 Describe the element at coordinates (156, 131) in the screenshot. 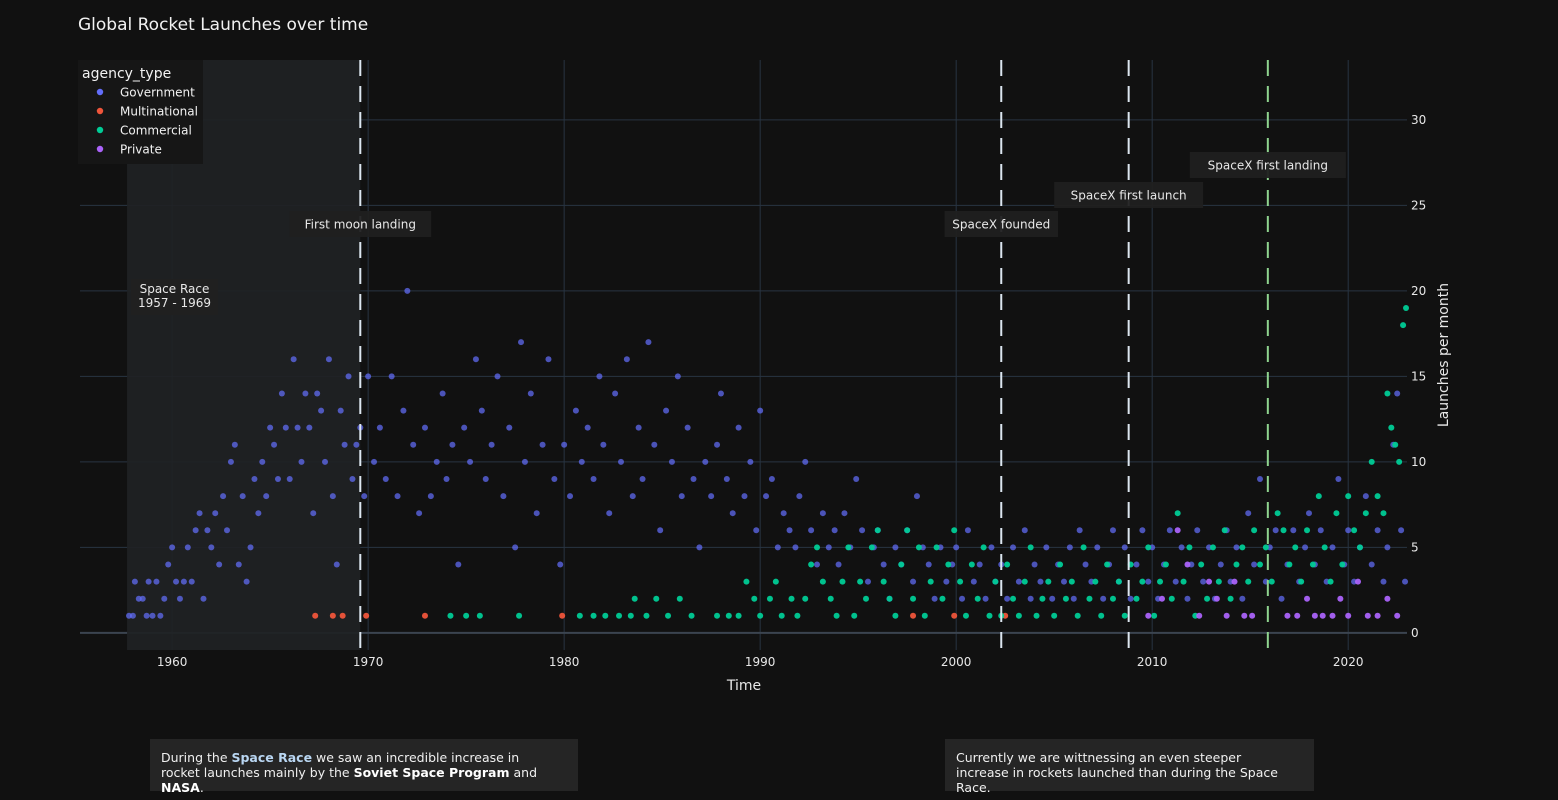

I see `legend-label-commercial: Commercial` at that location.